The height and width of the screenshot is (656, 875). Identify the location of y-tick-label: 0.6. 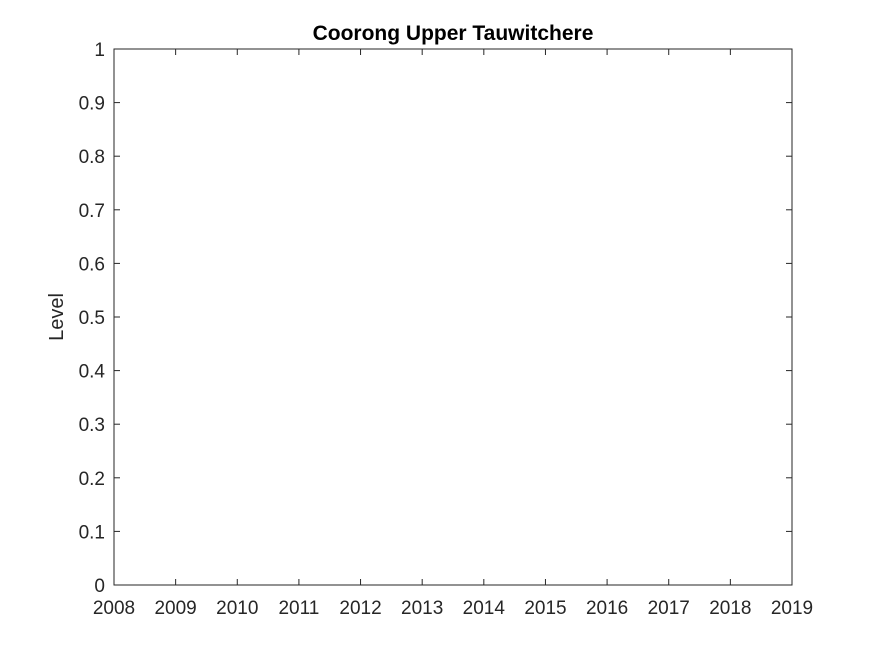
(92, 264).